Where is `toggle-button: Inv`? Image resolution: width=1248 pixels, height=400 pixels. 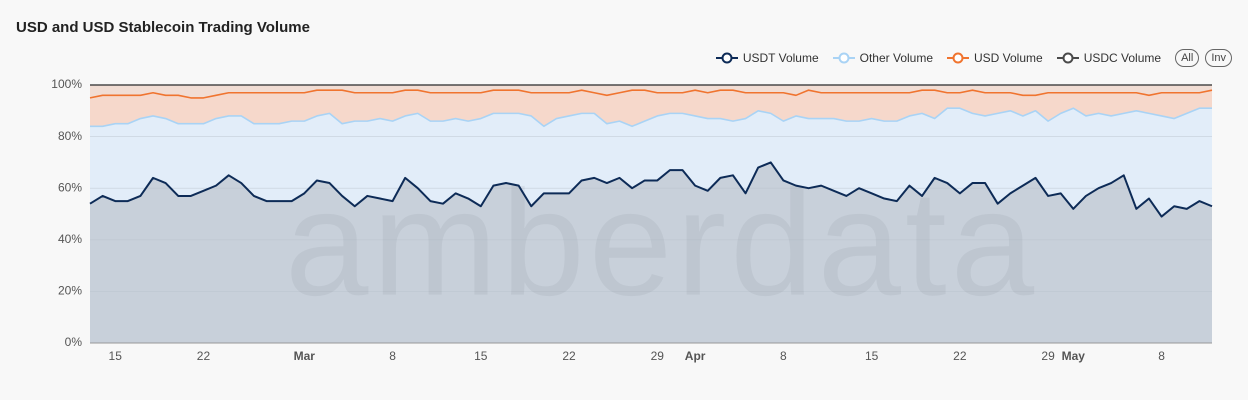 toggle-button: Inv is located at coordinates (1218, 58).